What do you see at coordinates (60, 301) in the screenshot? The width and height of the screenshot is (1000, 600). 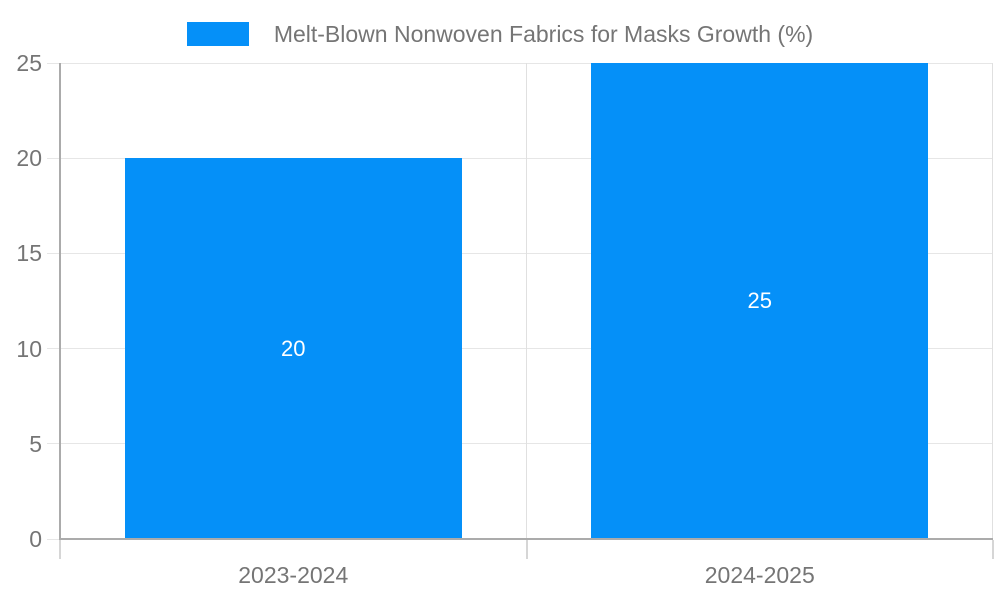 I see `y-axis-line` at bounding box center [60, 301].